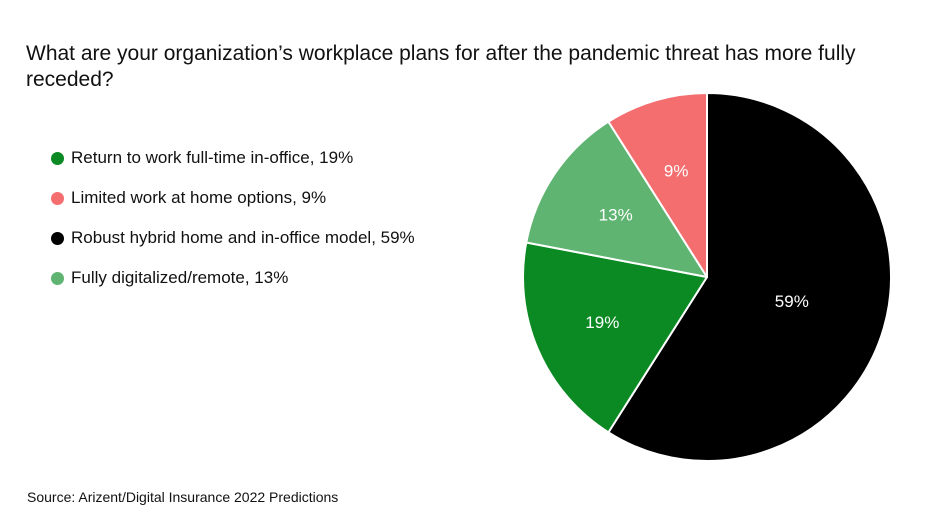 This screenshot has height=531, width=944. Describe the element at coordinates (57, 158) in the screenshot. I see `legend-swatch-return-to-office` at that location.